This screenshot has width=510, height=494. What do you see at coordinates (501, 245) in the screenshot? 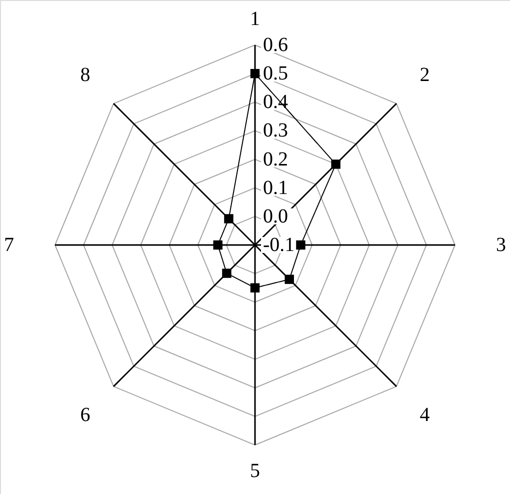
I see `spoke-label: 3` at bounding box center [501, 245].